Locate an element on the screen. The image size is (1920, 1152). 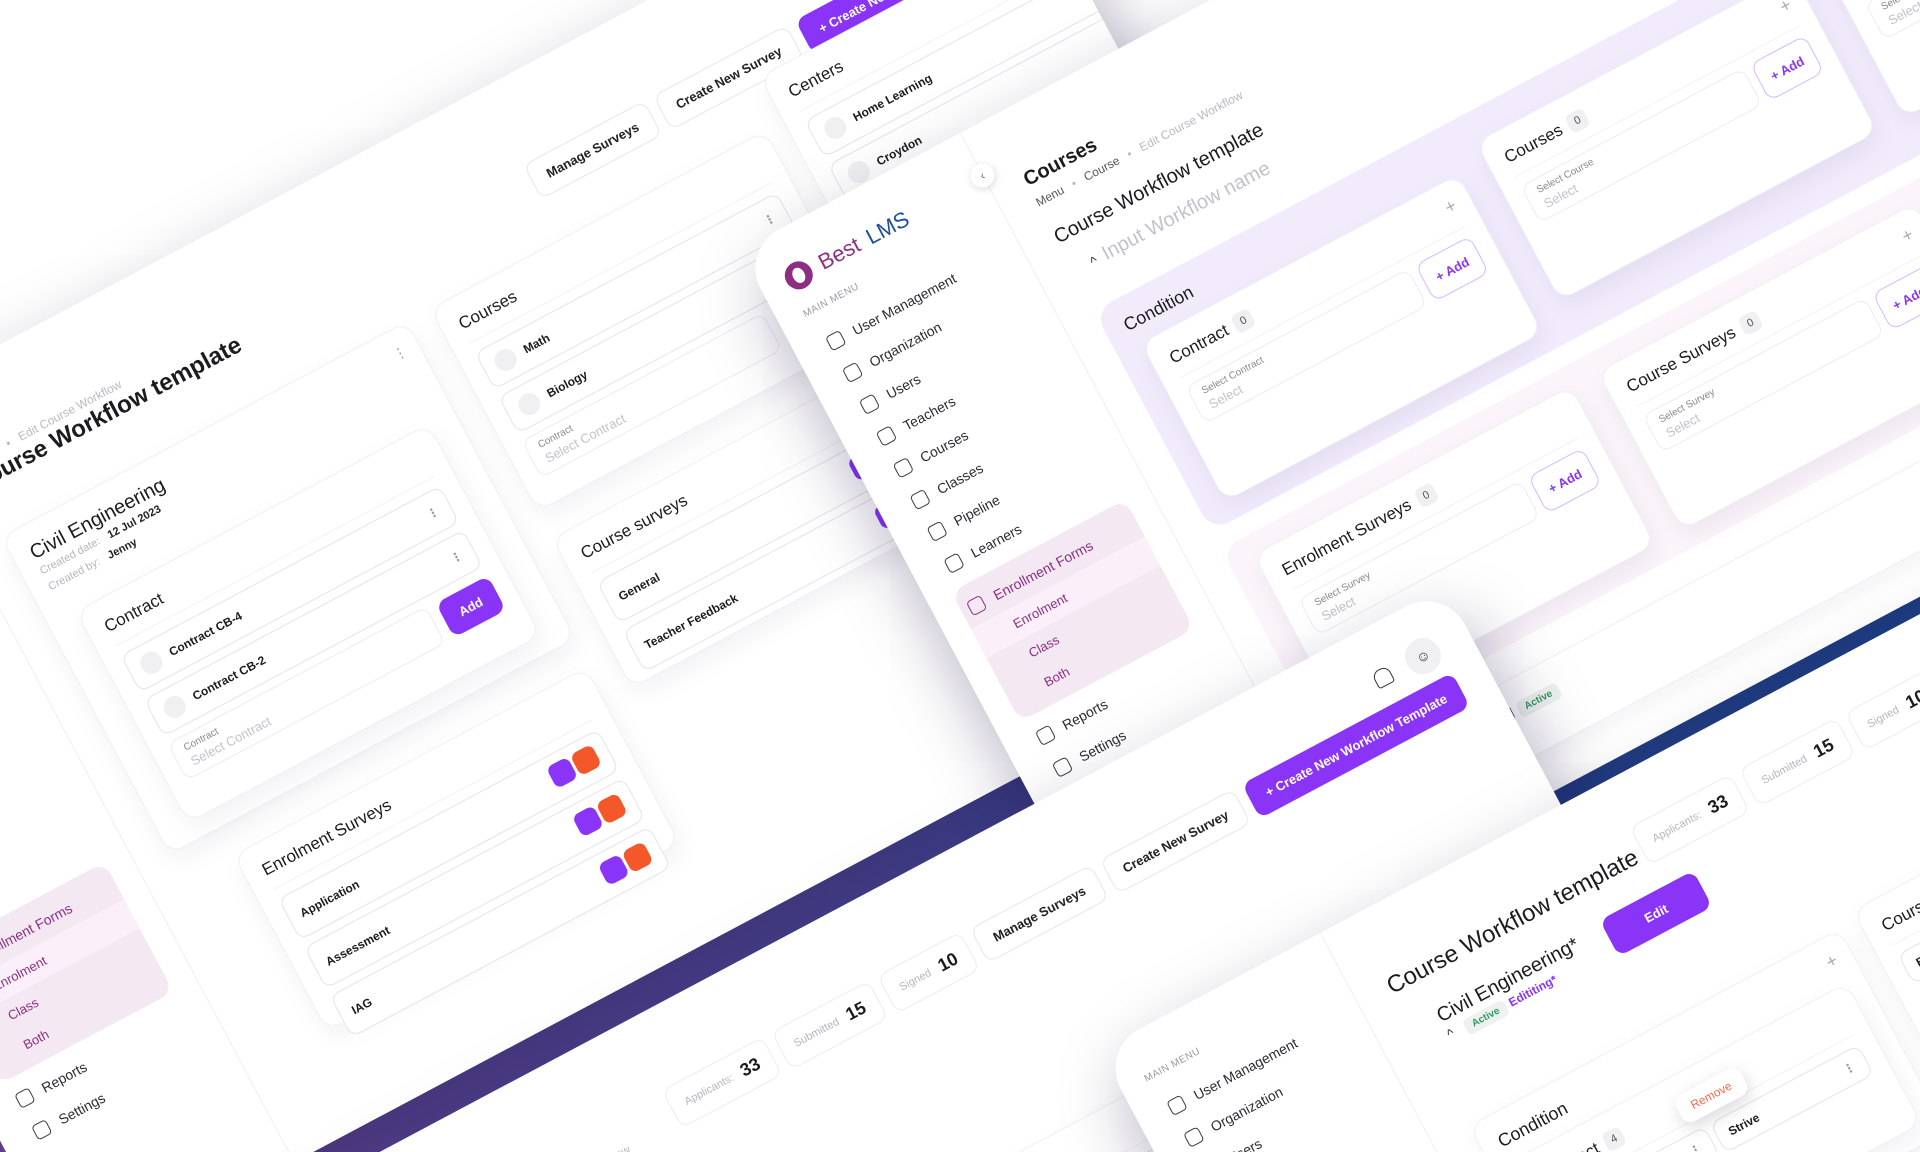
grid-icon is located at coordinates (920, 499).